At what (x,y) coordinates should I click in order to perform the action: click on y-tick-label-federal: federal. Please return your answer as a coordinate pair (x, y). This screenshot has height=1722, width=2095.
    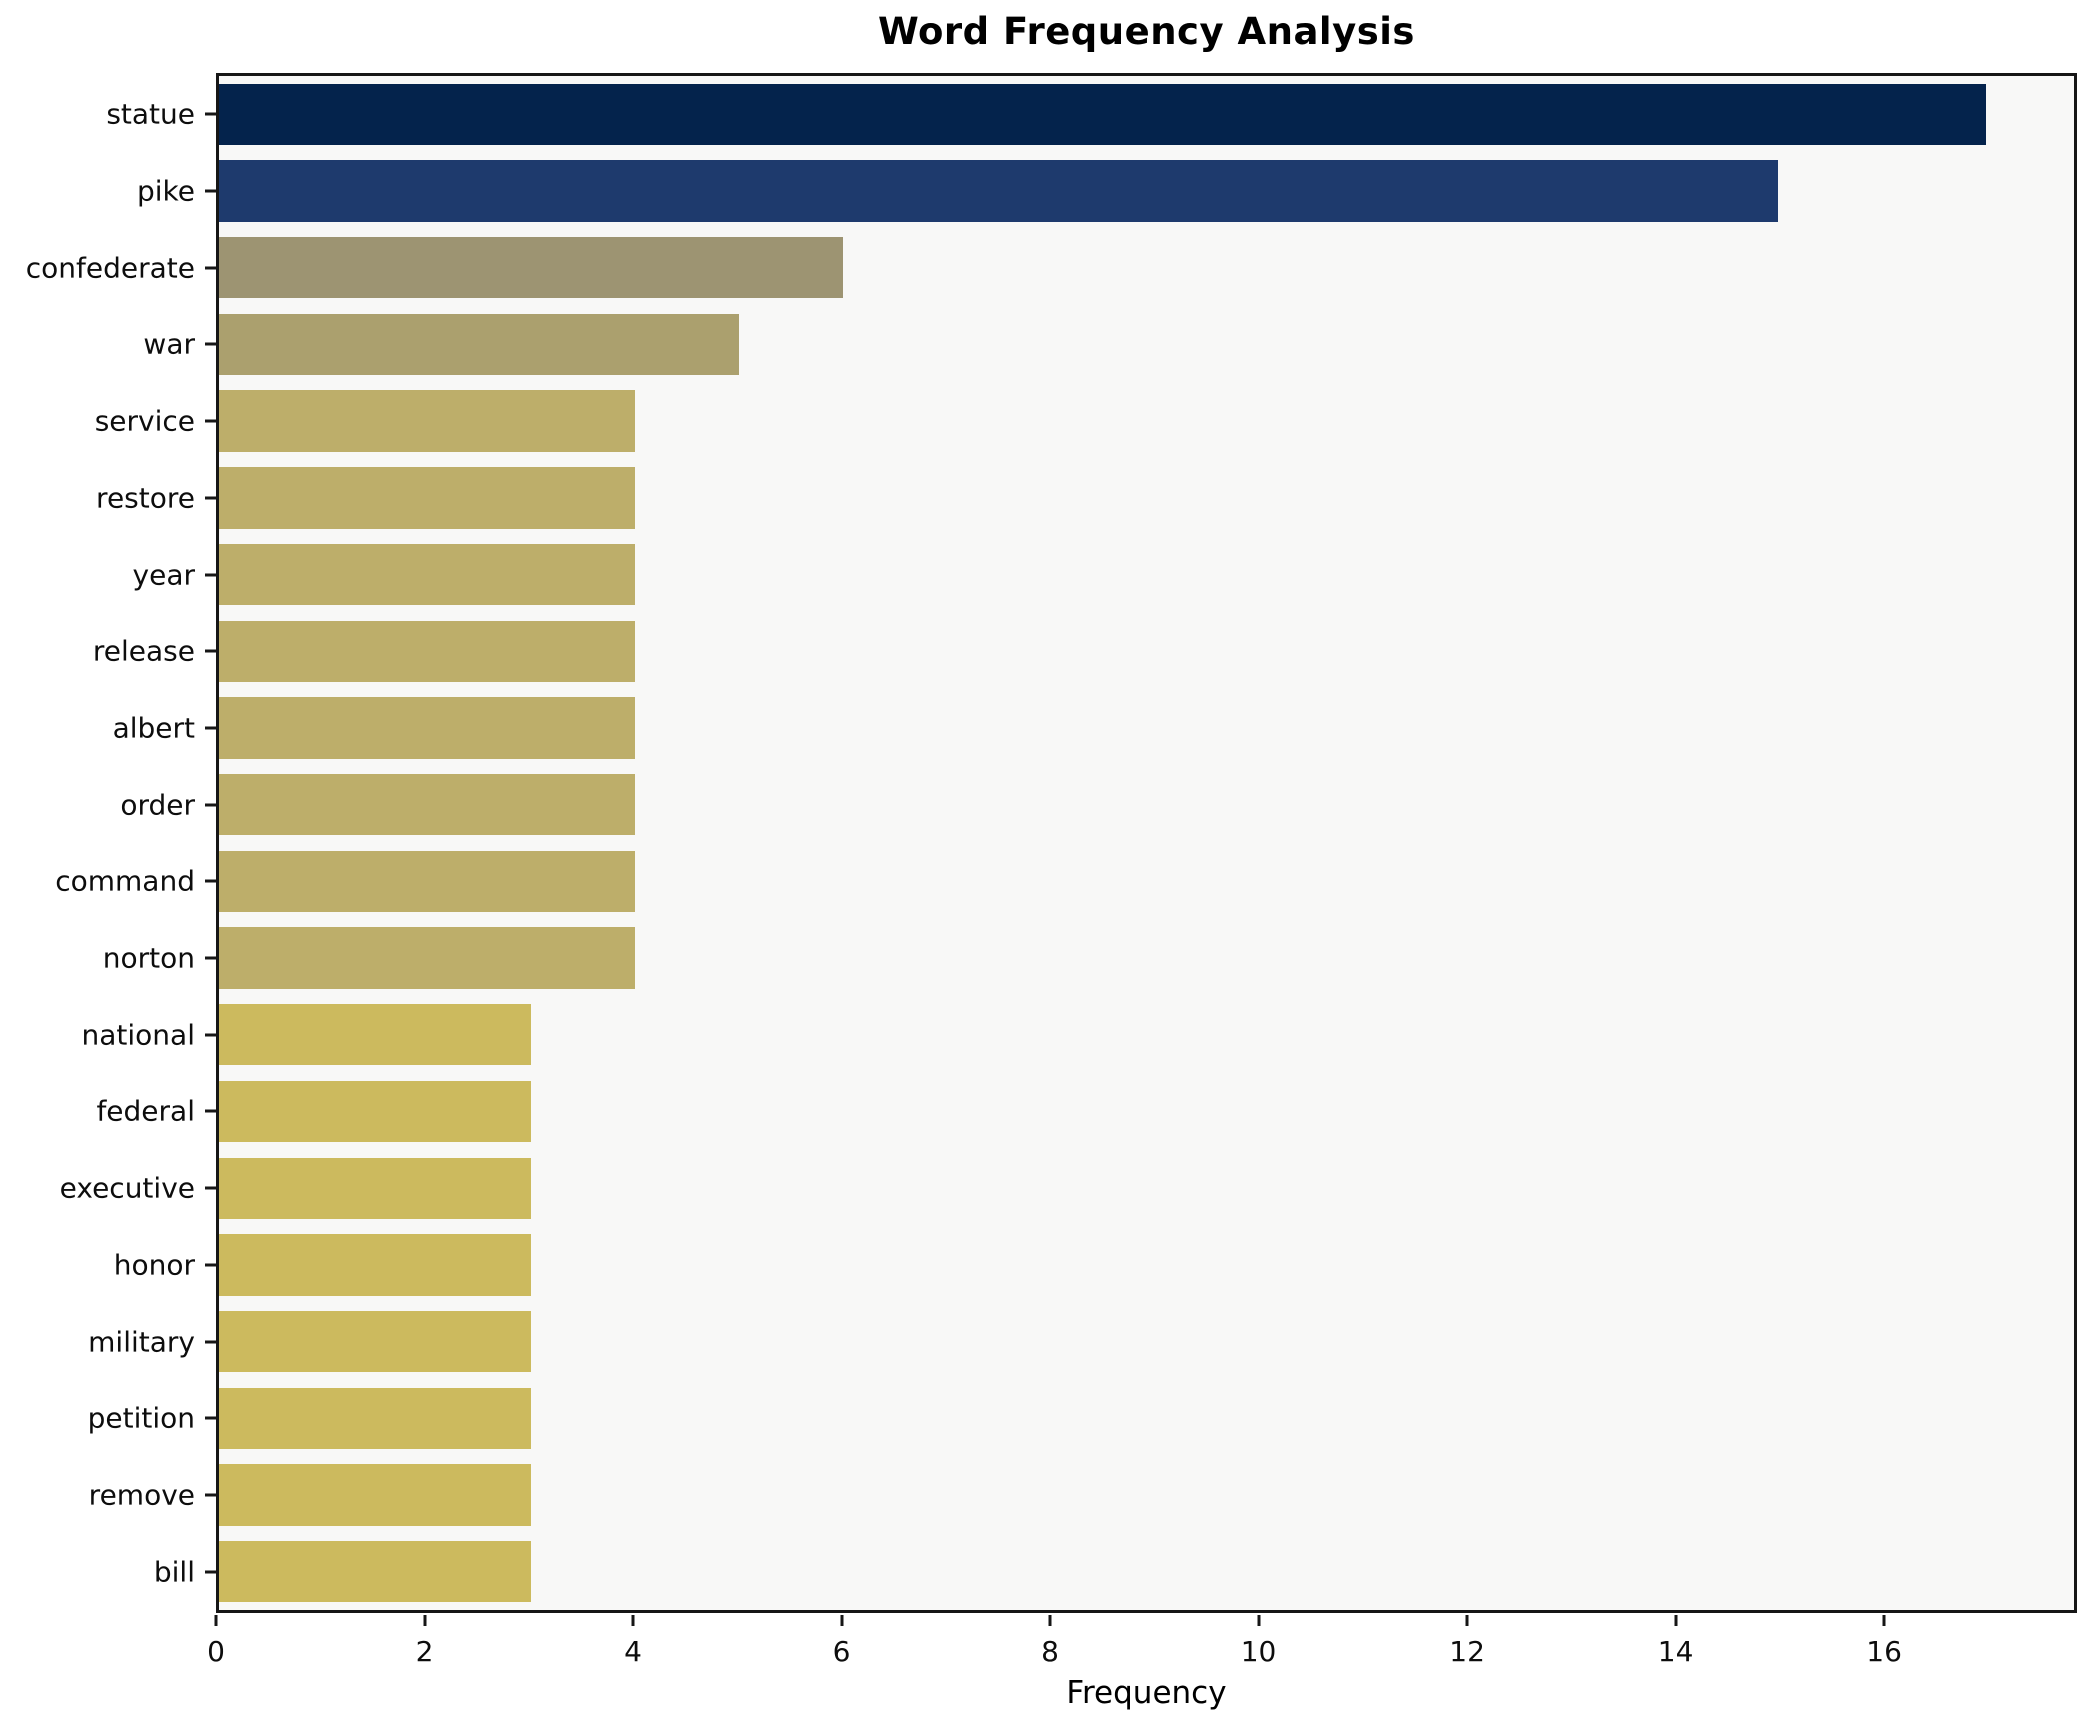
    Looking at the image, I should click on (145, 1111).